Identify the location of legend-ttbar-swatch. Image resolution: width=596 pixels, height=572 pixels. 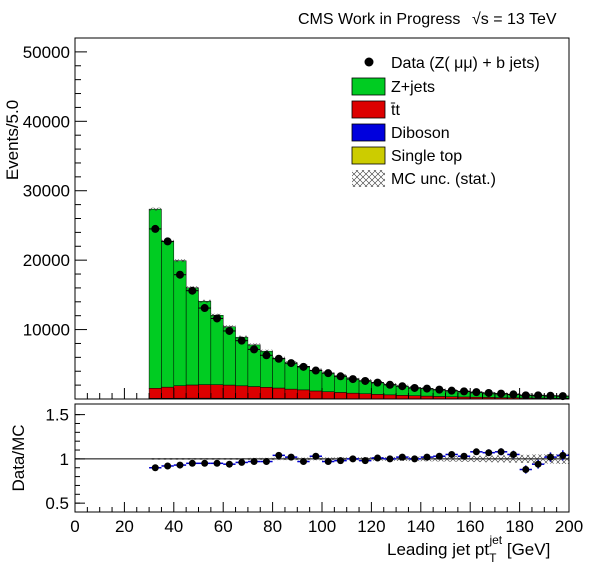
(368, 109).